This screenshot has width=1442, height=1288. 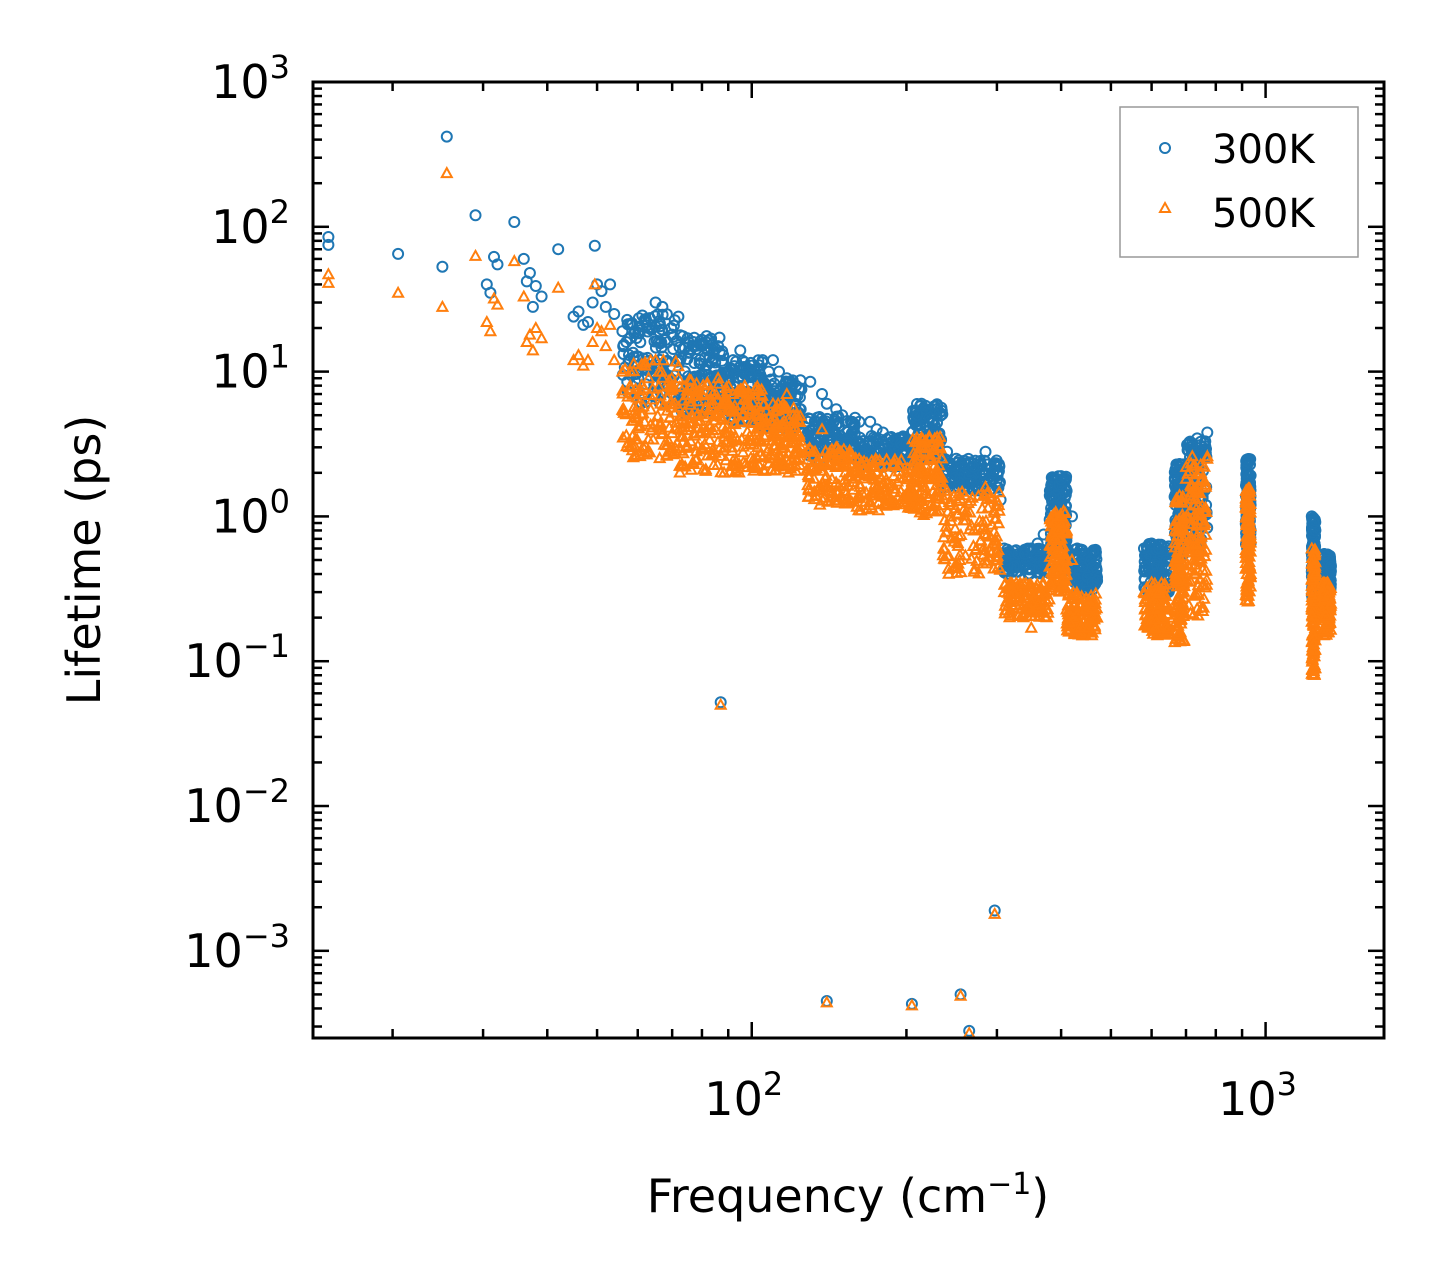 I want to click on legend-label-500K: 500K, so click(x=1264, y=214).